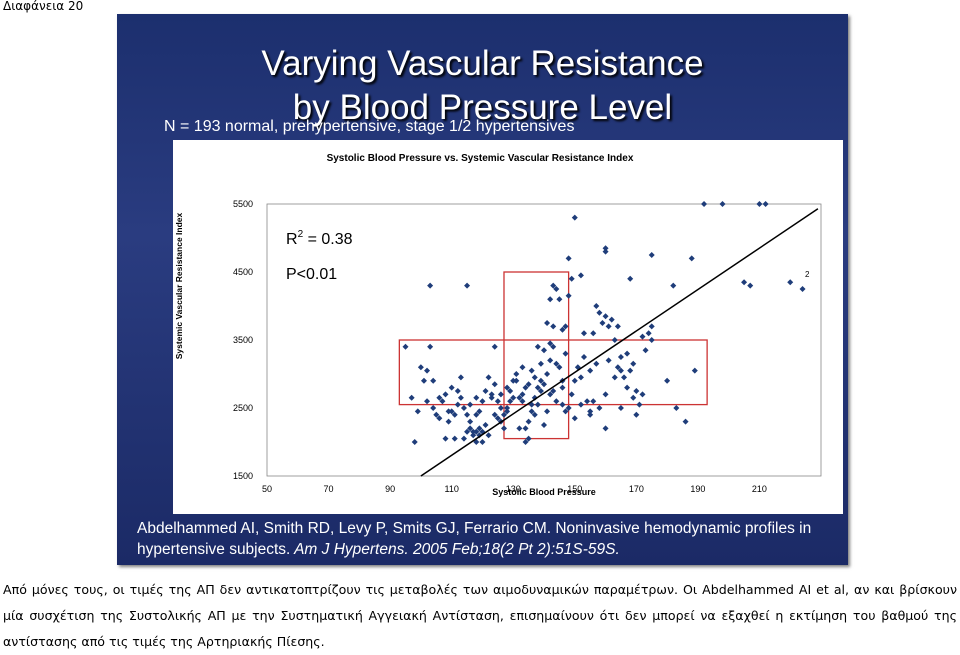  I want to click on x-tick-label: 110, so click(451, 489).